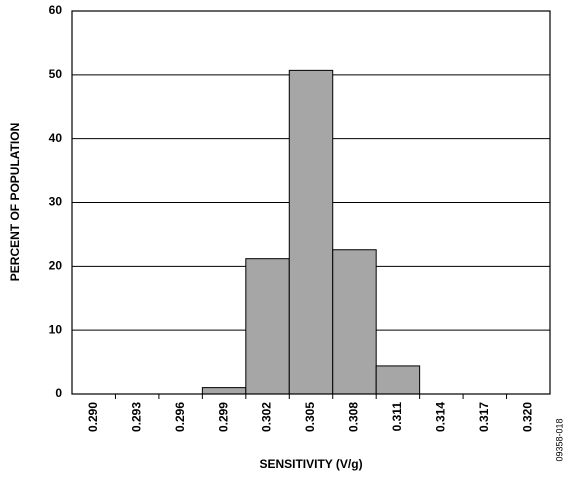  What do you see at coordinates (527, 417) in the screenshot?
I see `x-tick-label: 0.320` at bounding box center [527, 417].